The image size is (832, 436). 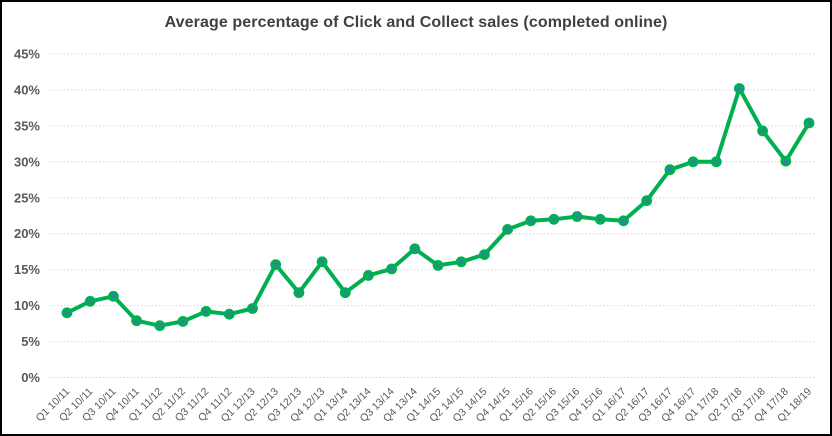 What do you see at coordinates (30, 377) in the screenshot?
I see `y-axis-tick-label: 0%` at bounding box center [30, 377].